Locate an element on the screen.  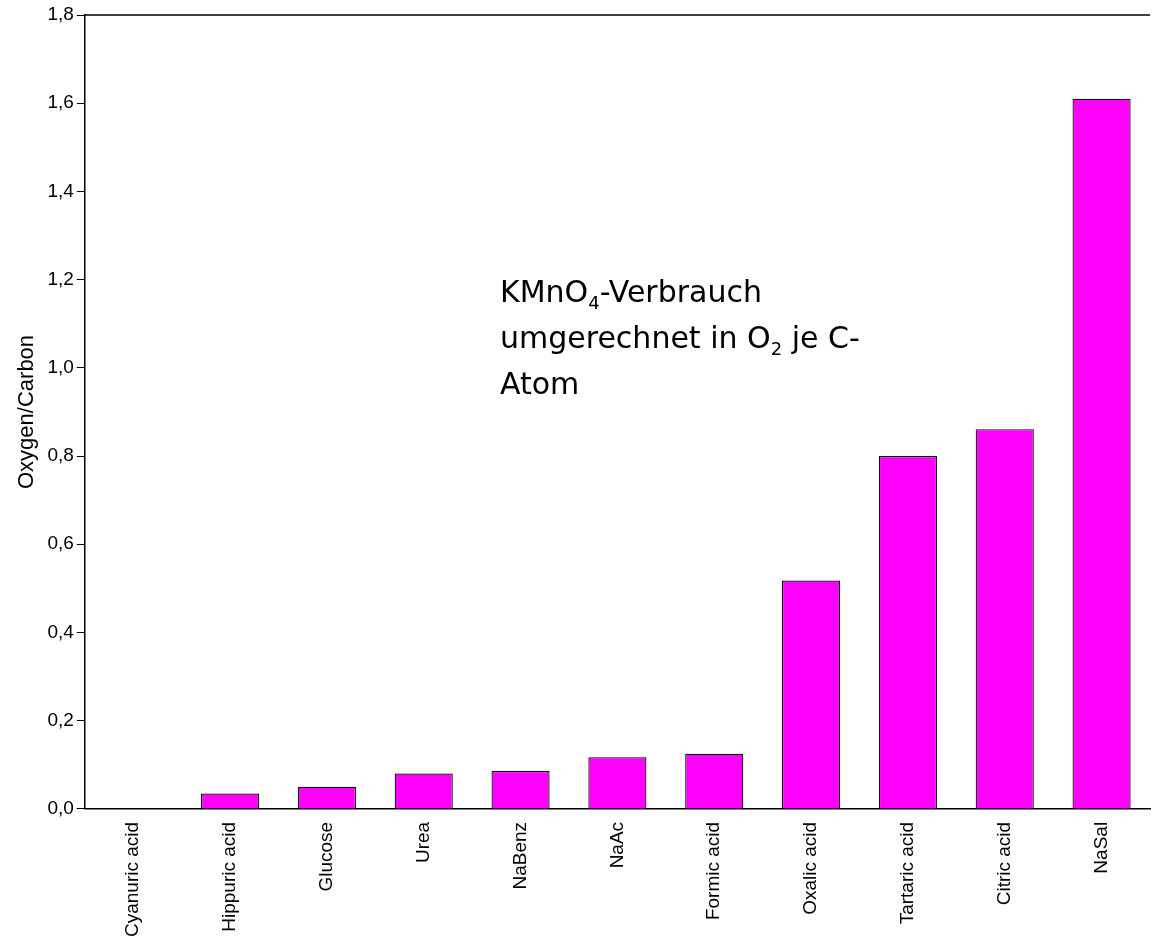
y-tick-label: 0,4 is located at coordinates (61, 631).